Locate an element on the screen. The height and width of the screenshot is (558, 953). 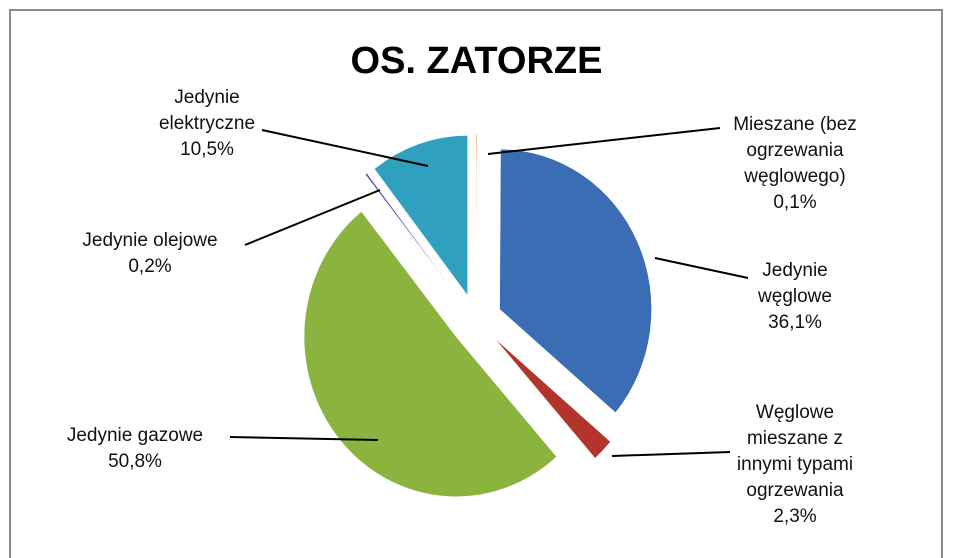
slice-value-label: 2,3% is located at coordinates (795, 516).